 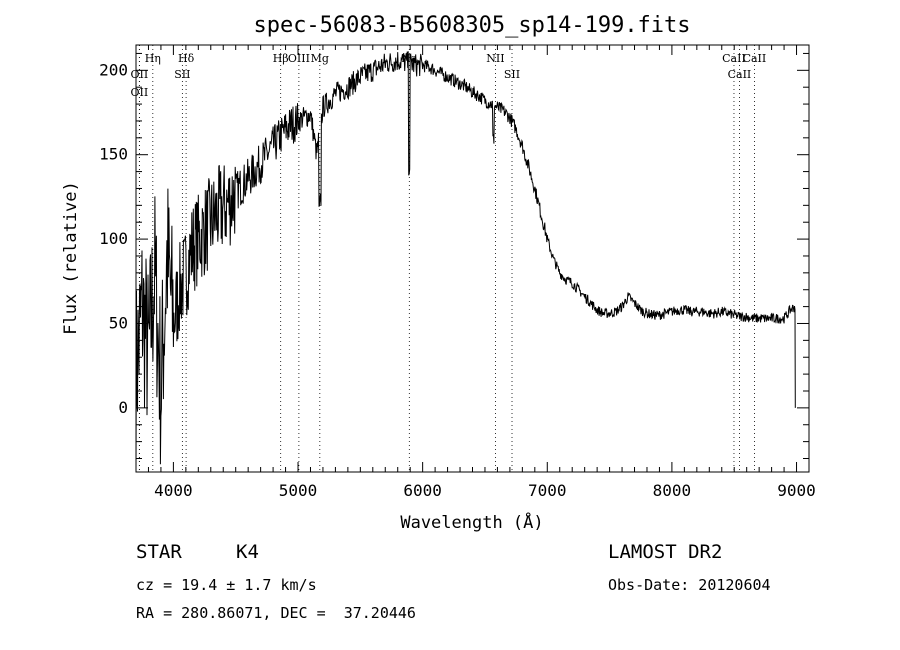 I want to click on coordinates-text: RA = 280.86071, DEC = 37.20446, so click(x=276, y=613).